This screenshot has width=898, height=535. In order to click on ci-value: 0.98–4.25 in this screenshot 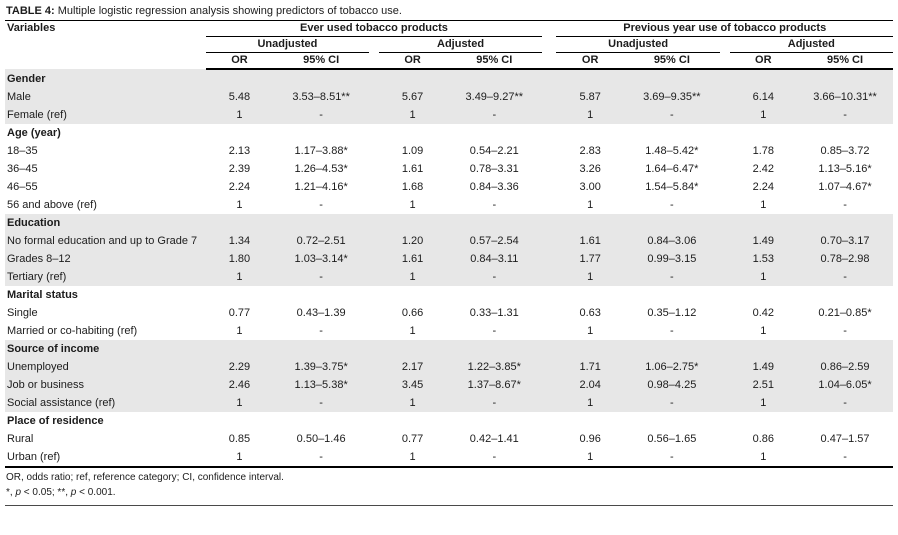, I will do `click(671, 385)`.